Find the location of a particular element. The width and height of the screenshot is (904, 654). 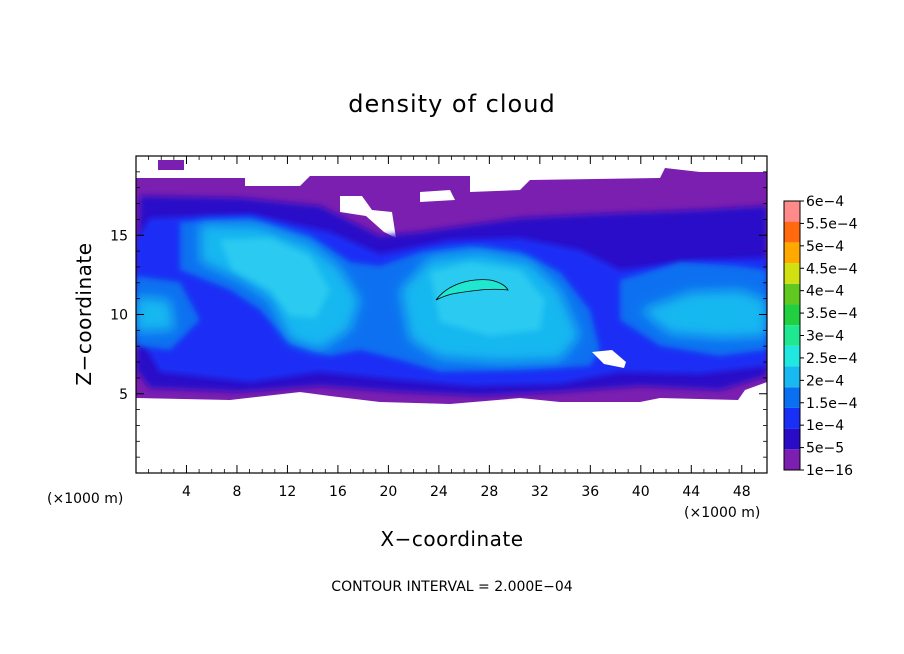

y-axis-label: Z−coordinate is located at coordinates (84, 313).